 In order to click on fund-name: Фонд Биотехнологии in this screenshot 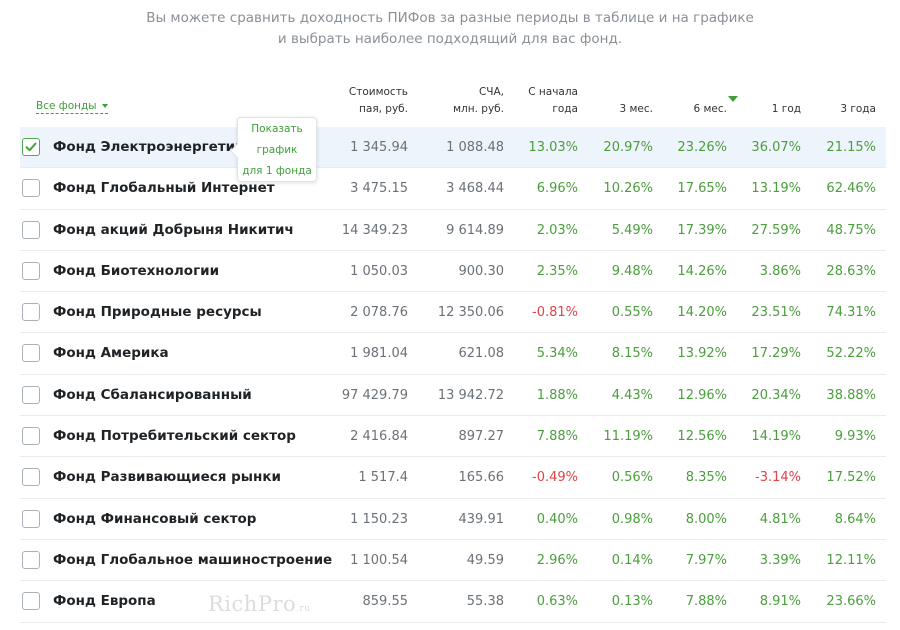, I will do `click(136, 270)`.